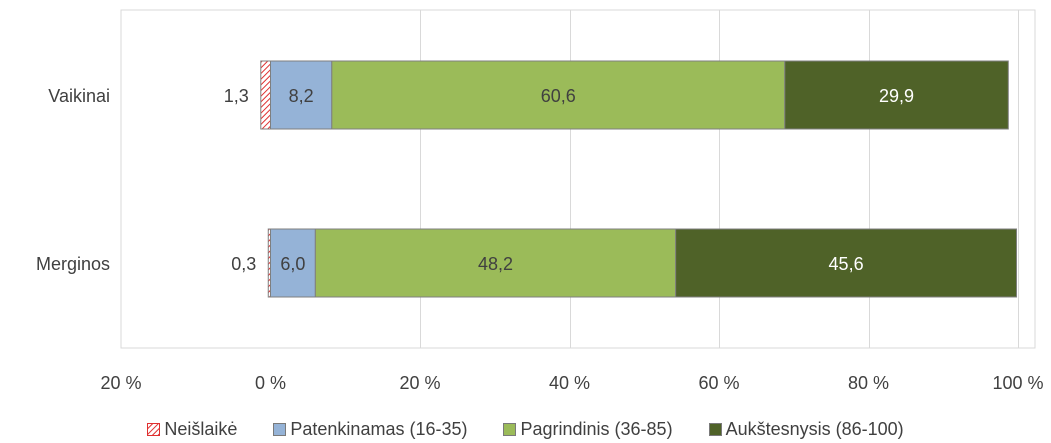 The height and width of the screenshot is (443, 1051). I want to click on legend-item-aukstesnysis: Aukštesnysis (86-100), so click(806, 429).